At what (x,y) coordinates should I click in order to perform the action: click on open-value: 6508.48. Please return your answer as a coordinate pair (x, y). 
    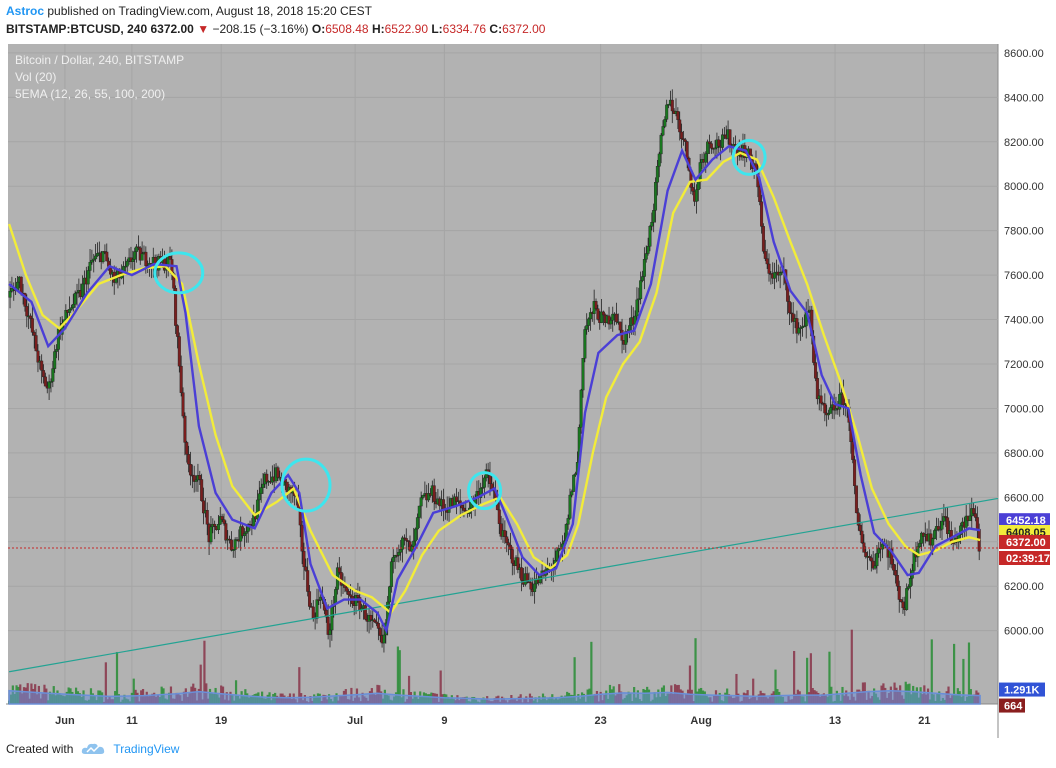
    Looking at the image, I should click on (347, 29).